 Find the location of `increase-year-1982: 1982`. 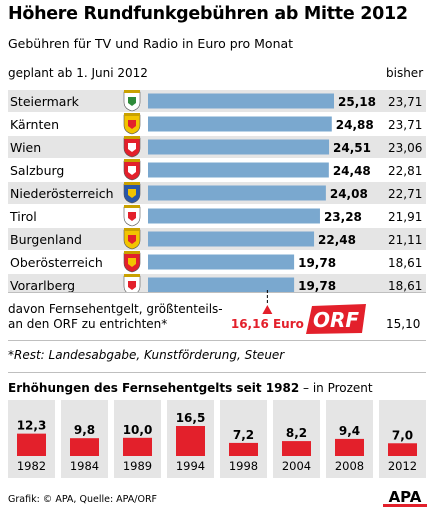

increase-year-1982: 1982 is located at coordinates (31, 466).